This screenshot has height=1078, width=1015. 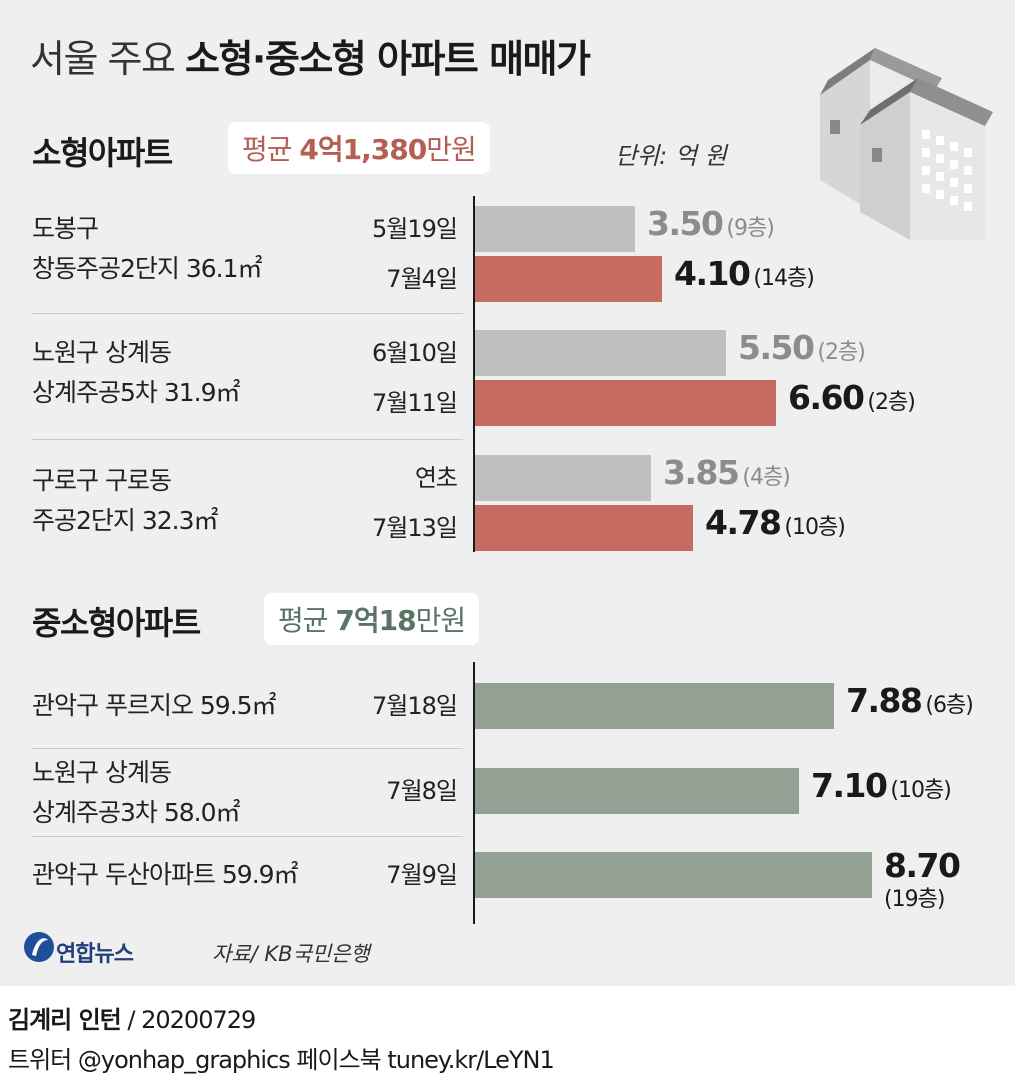 What do you see at coordinates (922, 865) in the screenshot?
I see `price-value: 8.70` at bounding box center [922, 865].